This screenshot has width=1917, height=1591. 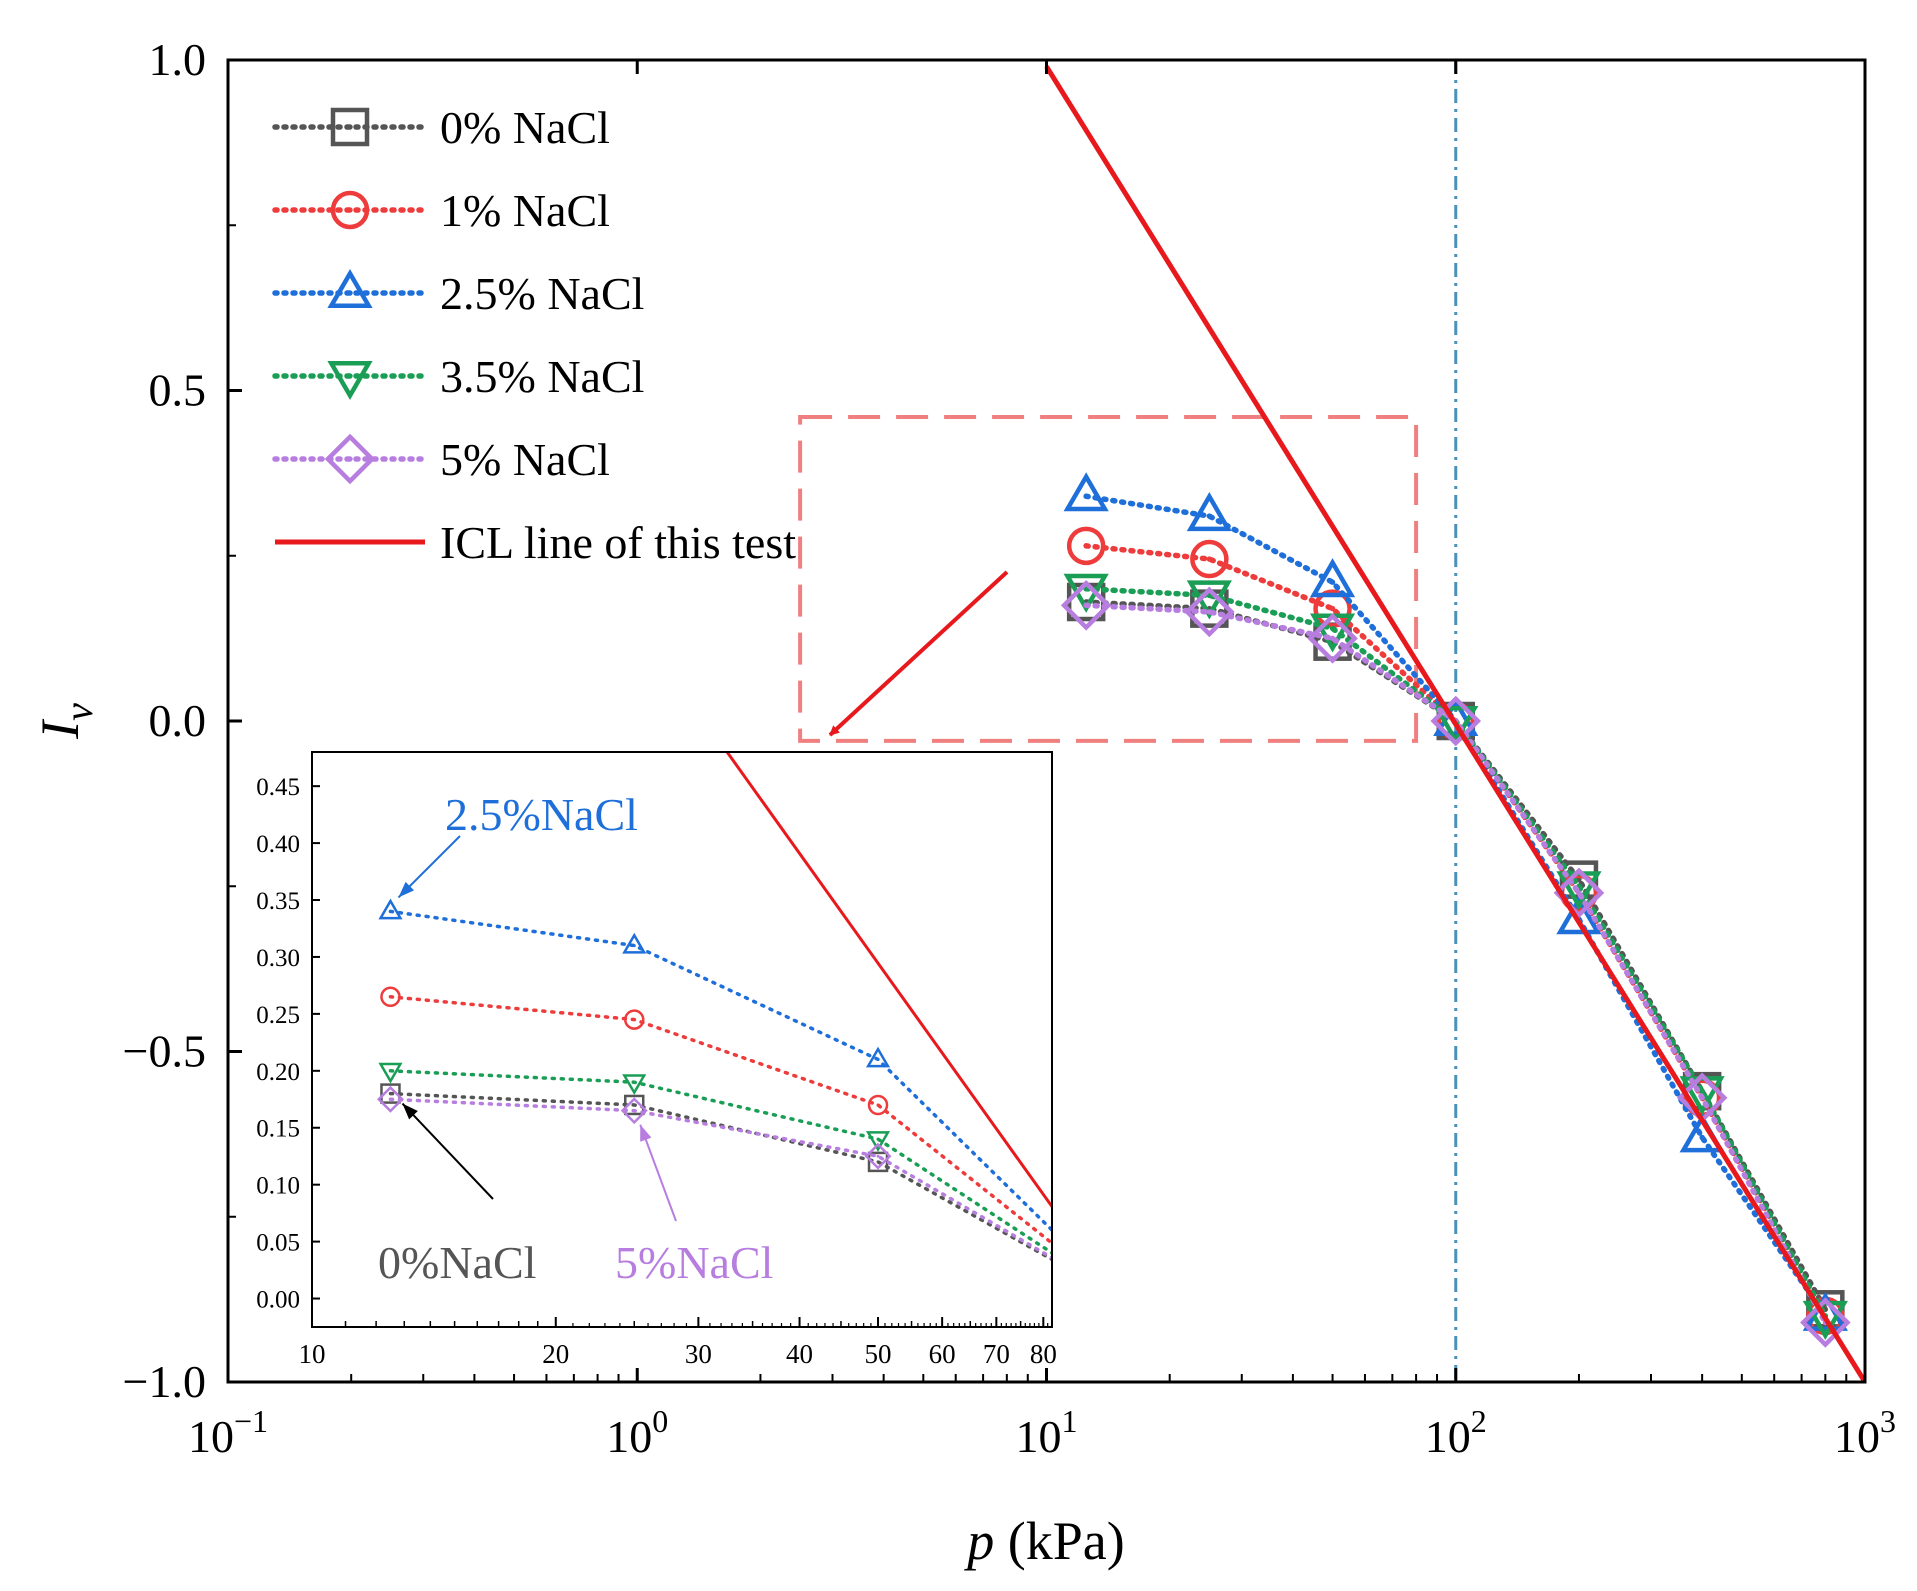 I want to click on inset-arrow-5-nacl-head, so click(x=646, y=1133).